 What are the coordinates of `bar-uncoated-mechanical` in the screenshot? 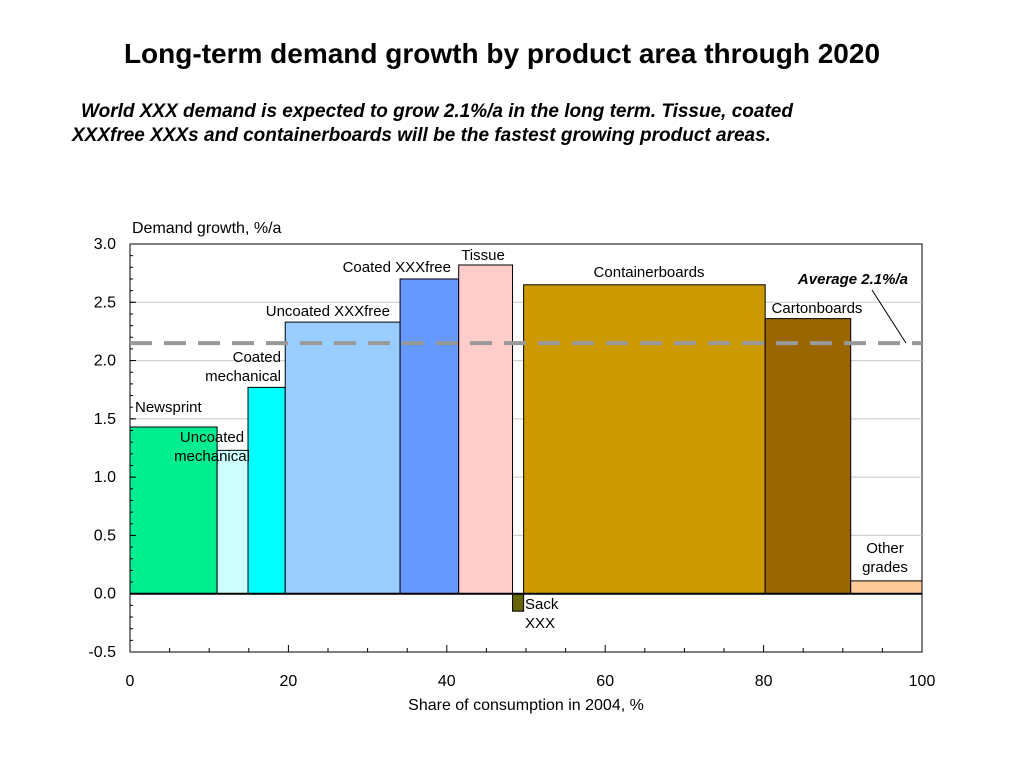 It's located at (232, 522).